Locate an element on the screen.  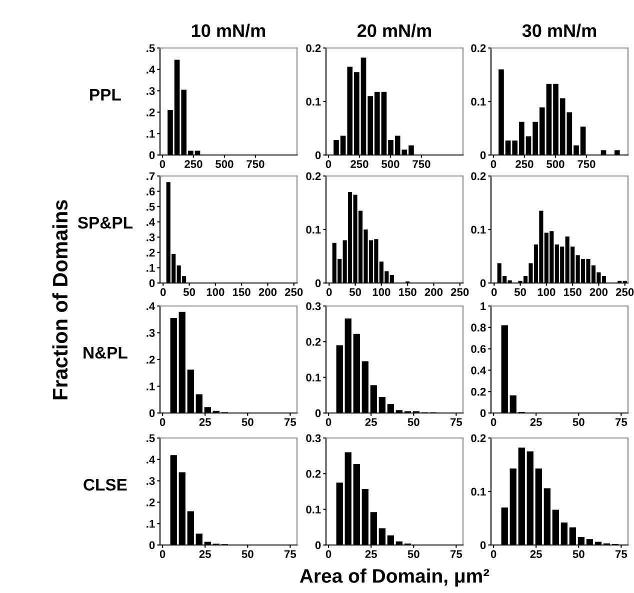
x-tick-label: 200 is located at coordinates (267, 292).